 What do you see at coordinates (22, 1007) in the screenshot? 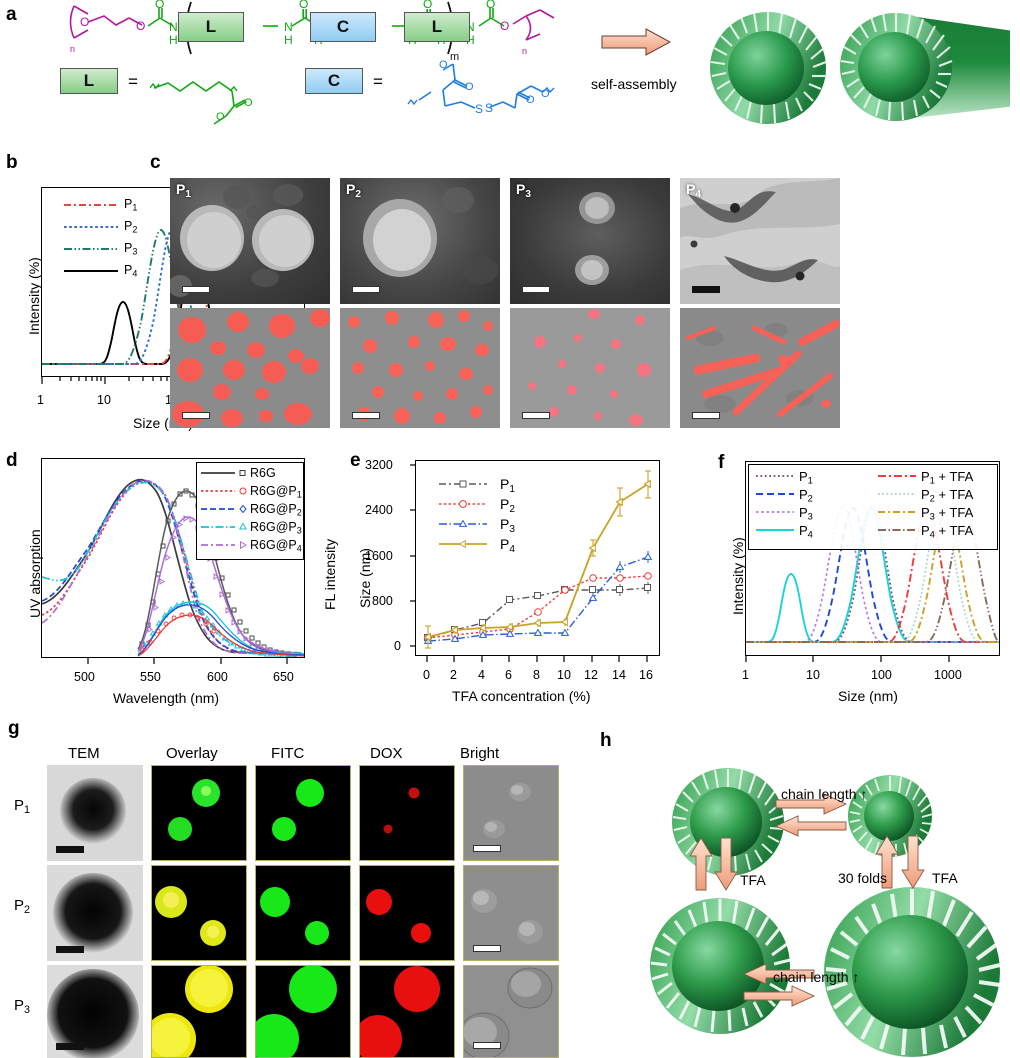
I see `panel-g-row-label-P3: P3` at bounding box center [22, 1007].